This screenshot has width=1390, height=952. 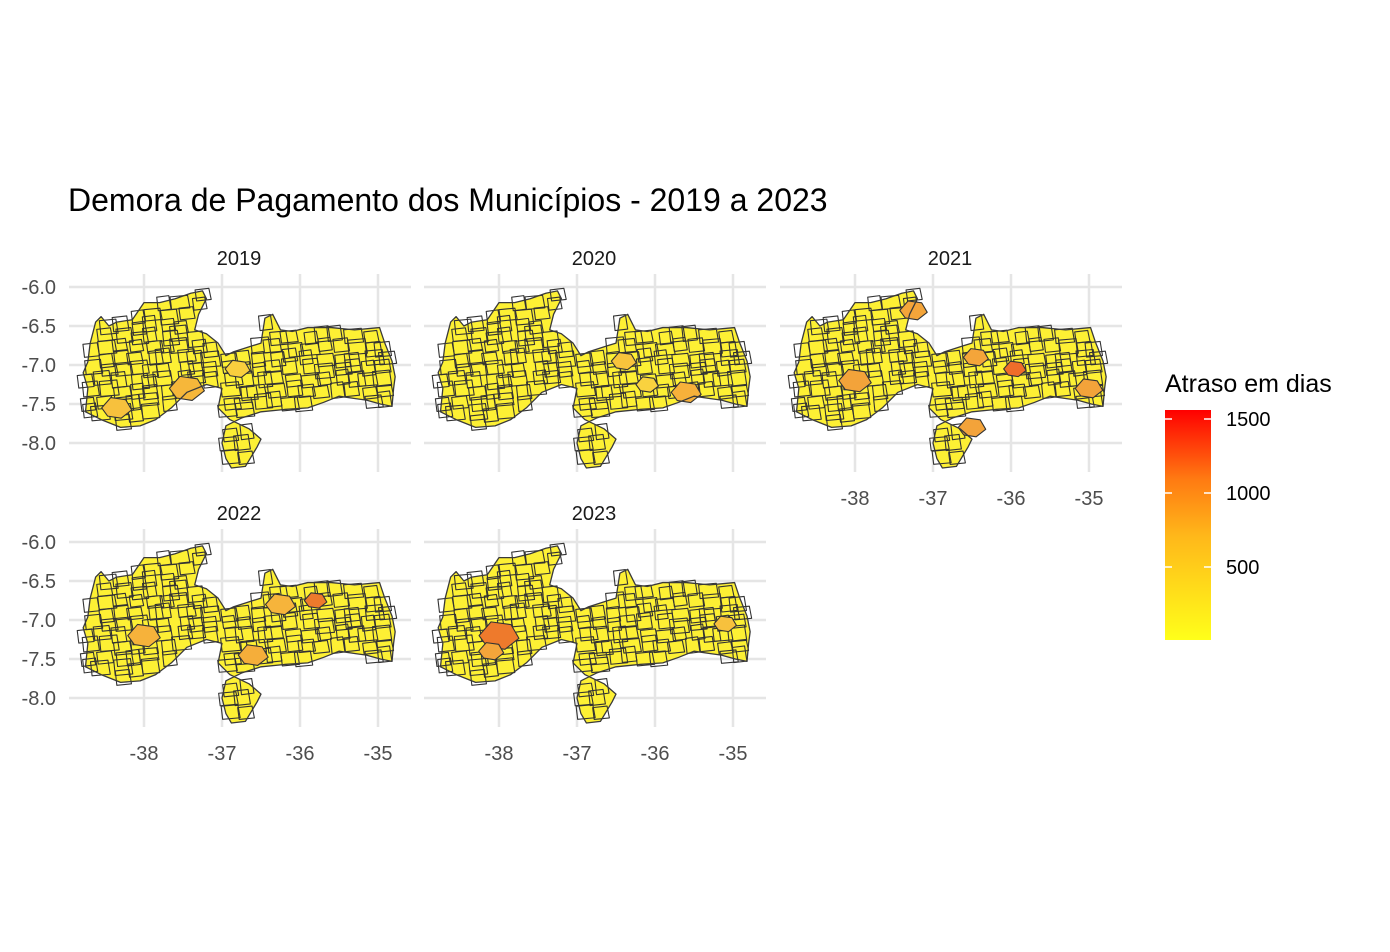 I want to click on x-tick-label: -36, so click(x=655, y=754).